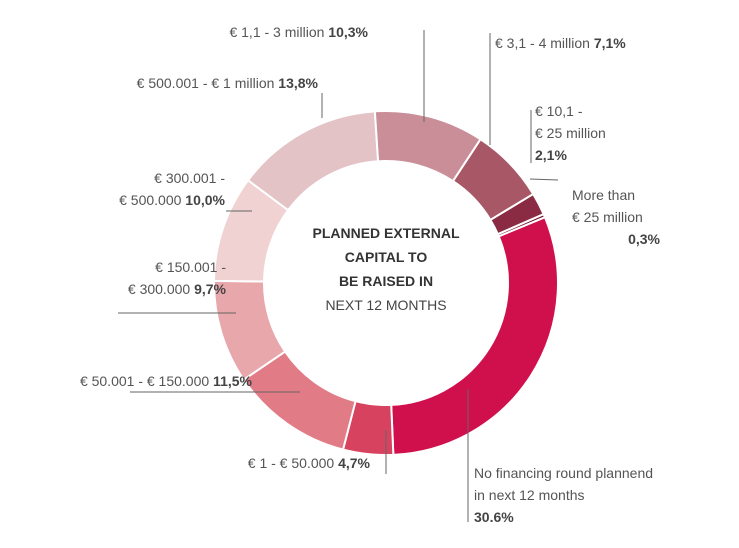 The image size is (739, 548). What do you see at coordinates (317, 452) in the screenshot?
I see `label-1-50-000: € 1 - € 50.000 4,7%` at bounding box center [317, 452].